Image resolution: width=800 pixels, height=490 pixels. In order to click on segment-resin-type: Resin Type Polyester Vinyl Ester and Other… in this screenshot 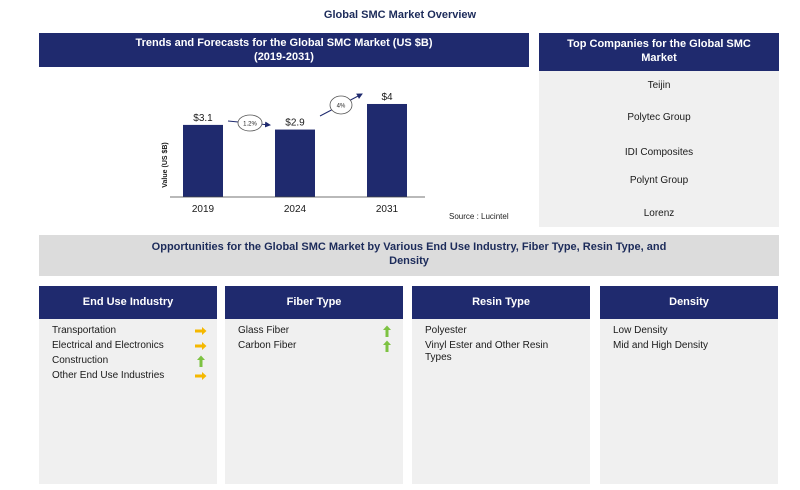, I will do `click(501, 385)`.